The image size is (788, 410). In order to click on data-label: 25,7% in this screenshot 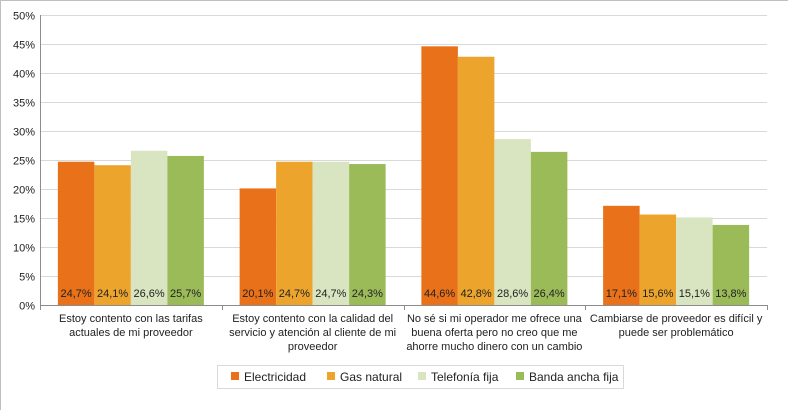, I will do `click(185, 294)`.